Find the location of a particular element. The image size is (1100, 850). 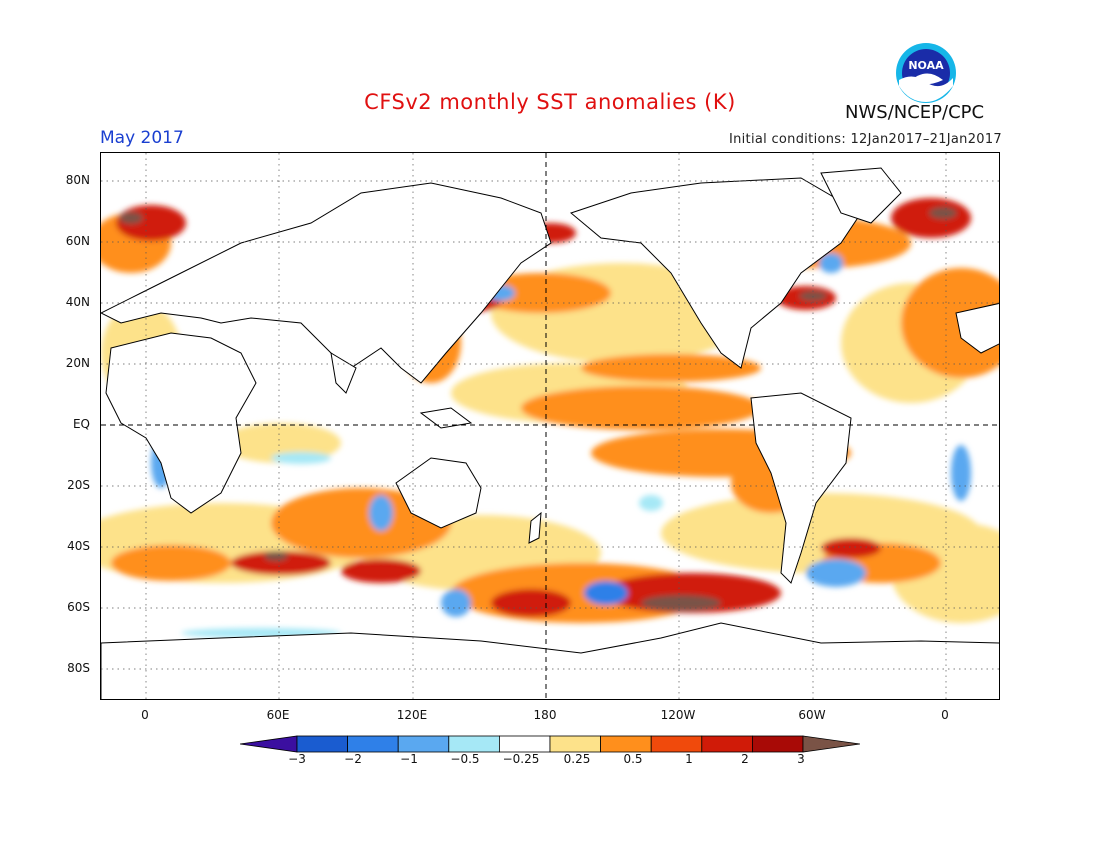

colorbar-tick: 3 is located at coordinates (801, 759).